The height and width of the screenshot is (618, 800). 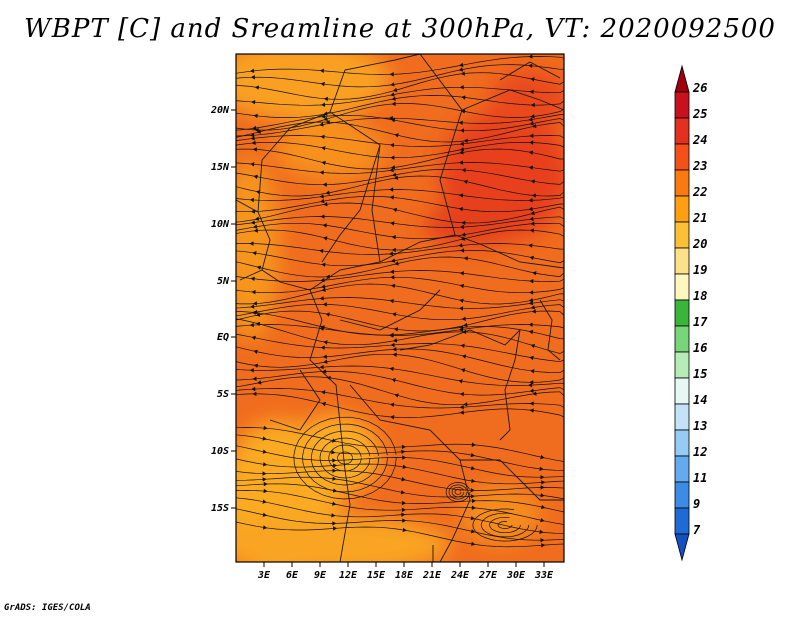 I want to click on colorbar-label: 22, so click(x=699, y=192).